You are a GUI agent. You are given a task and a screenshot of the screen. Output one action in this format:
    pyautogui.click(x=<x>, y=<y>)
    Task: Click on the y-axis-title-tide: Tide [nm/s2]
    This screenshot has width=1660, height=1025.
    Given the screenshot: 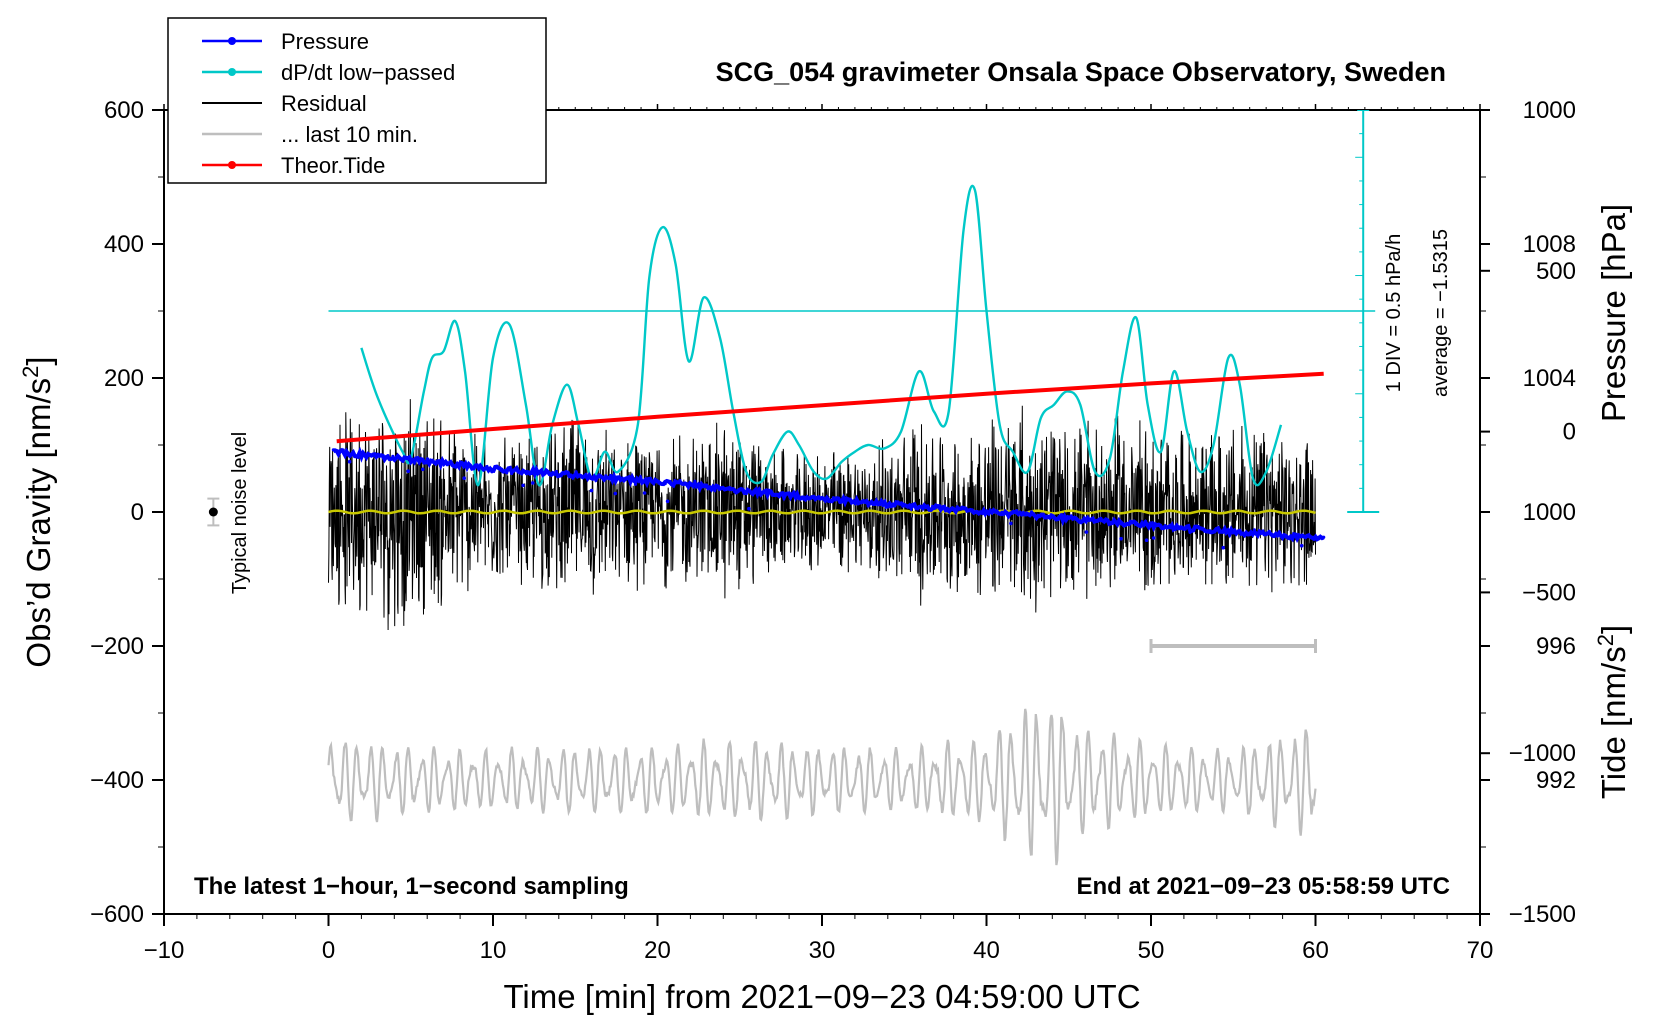 What is the action you would take?
    pyautogui.click(x=1612, y=712)
    